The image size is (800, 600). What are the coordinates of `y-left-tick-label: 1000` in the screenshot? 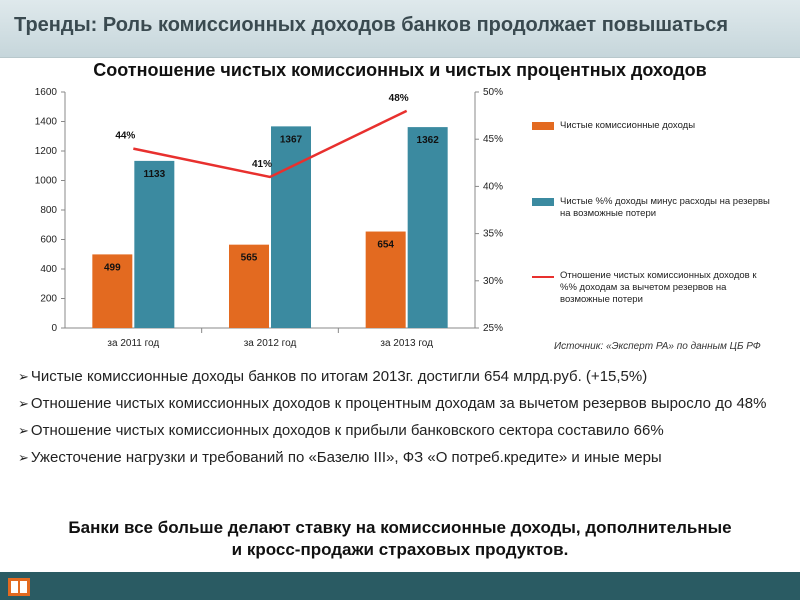 It's located at (46, 181).